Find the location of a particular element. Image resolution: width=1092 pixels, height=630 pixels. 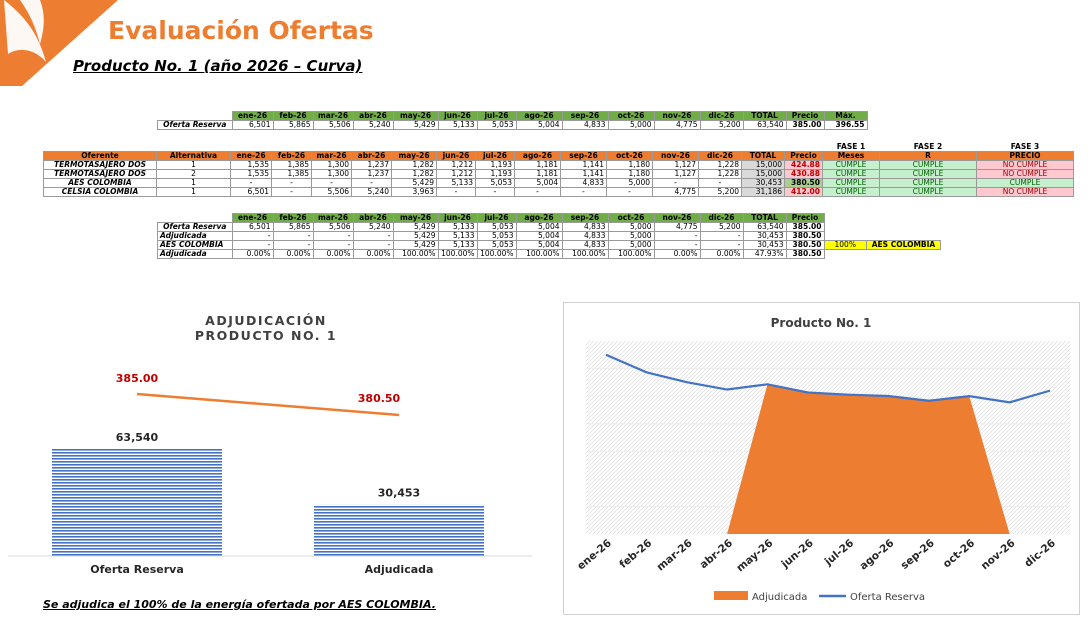

month-header: may-26 is located at coordinates (414, 156).